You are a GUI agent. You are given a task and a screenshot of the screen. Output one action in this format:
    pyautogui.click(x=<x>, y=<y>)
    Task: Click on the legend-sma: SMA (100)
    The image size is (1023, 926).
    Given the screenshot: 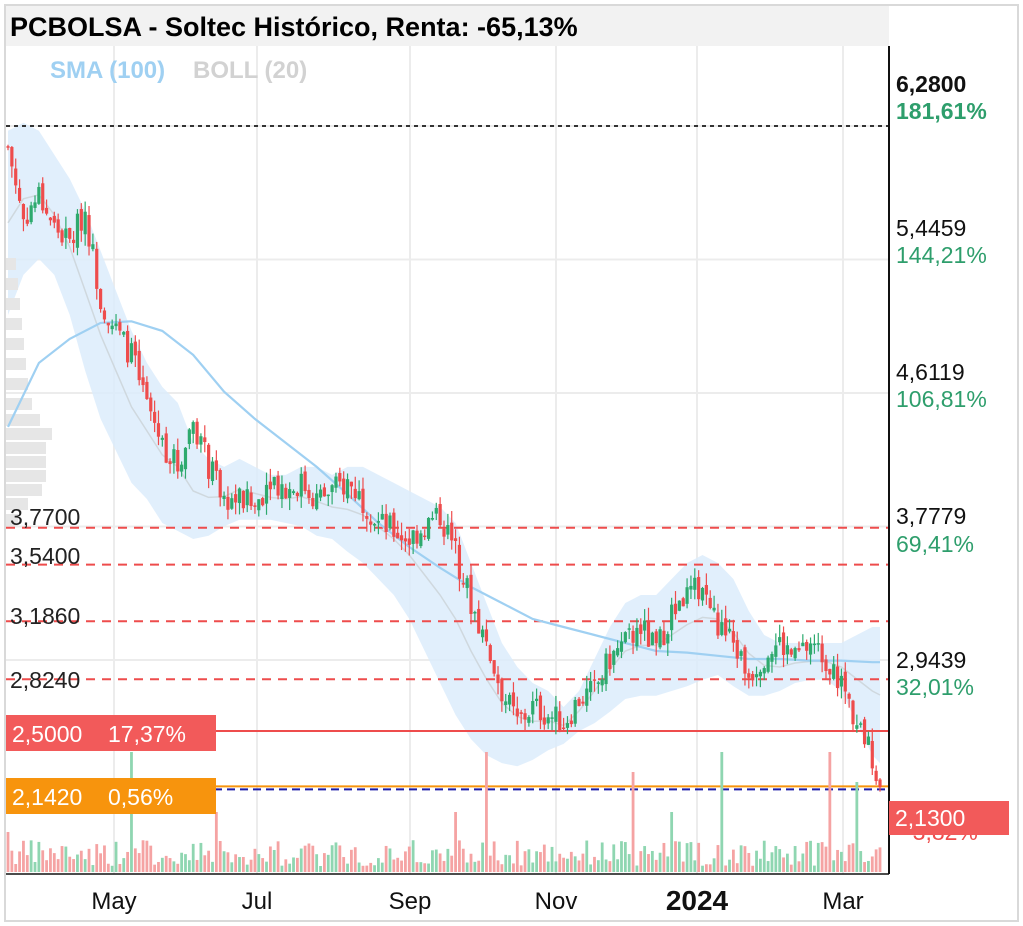 What is the action you would take?
    pyautogui.click(x=107, y=70)
    